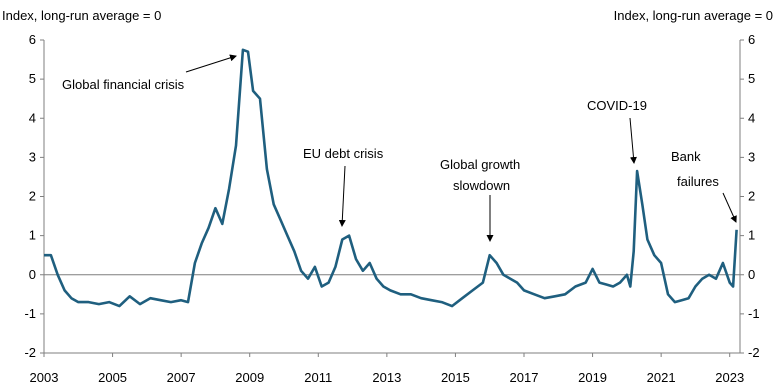  Describe the element at coordinates (754, 352) in the screenshot. I see `right-y-tick-label: -2` at that location.